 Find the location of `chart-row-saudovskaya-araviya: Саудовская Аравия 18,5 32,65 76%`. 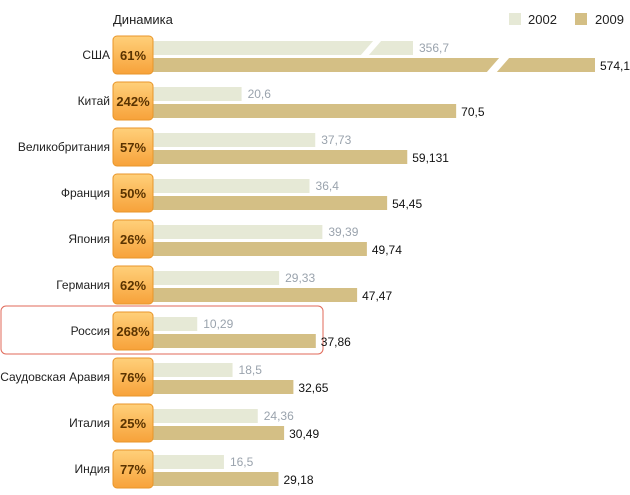

chart-row-saudovskaya-araviya: Саудовская Аравия 18,5 32,65 76% is located at coordinates (164, 377).